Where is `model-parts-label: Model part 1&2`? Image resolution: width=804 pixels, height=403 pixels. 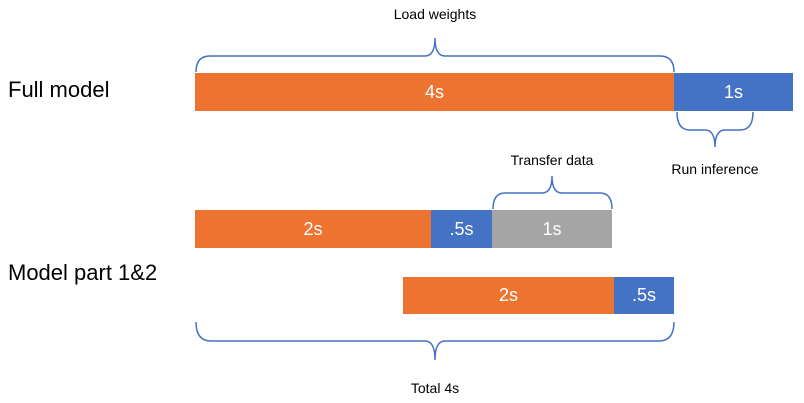 model-parts-label: Model part 1&2 is located at coordinates (83, 272).